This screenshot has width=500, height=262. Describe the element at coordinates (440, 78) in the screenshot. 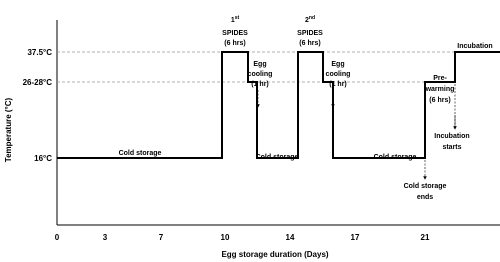

I see `pre-warming-label: Pre-` at that location.